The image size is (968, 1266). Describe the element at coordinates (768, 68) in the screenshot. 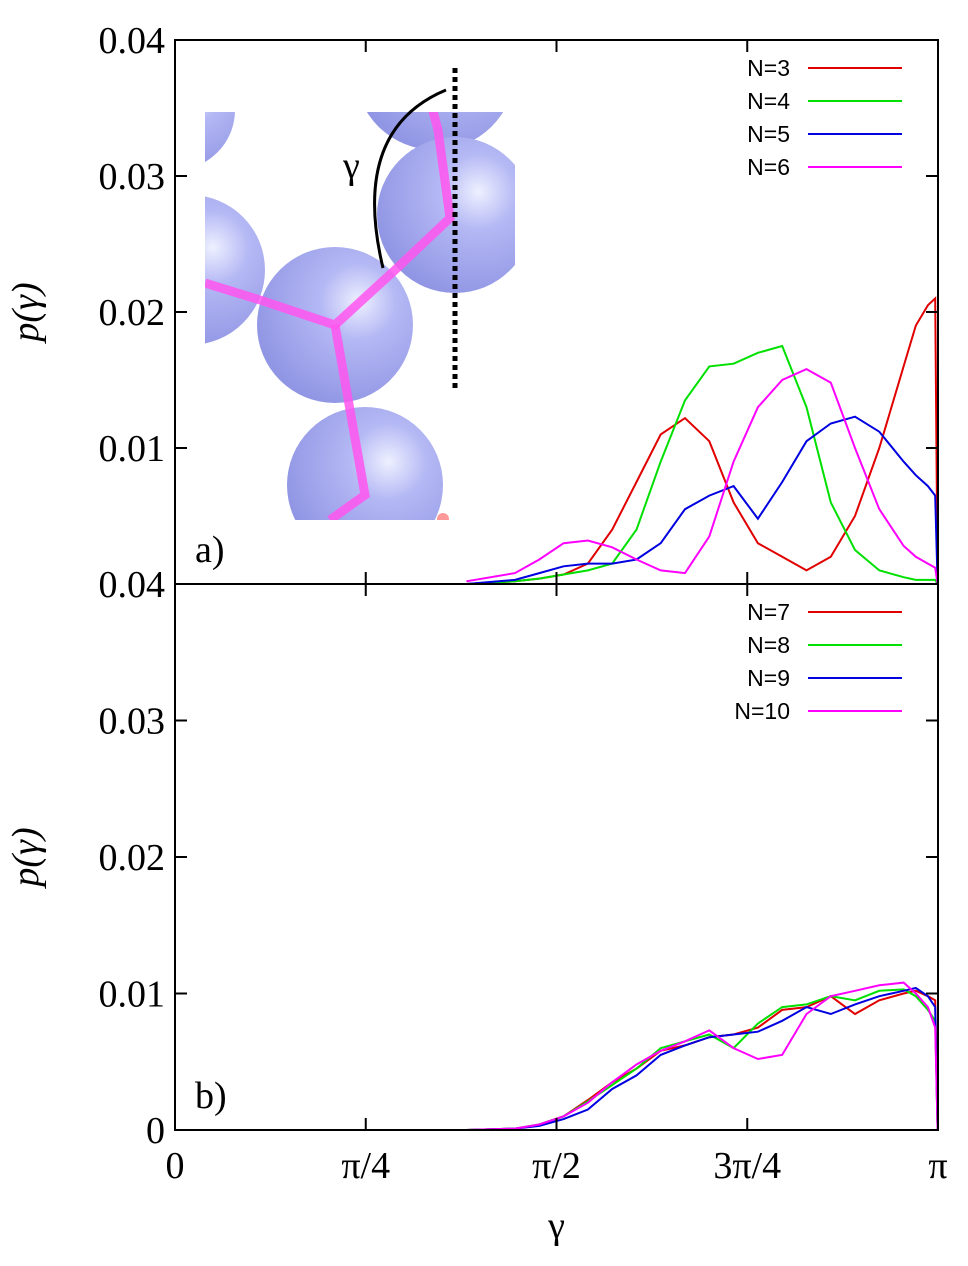

I see `legend-label: N=3` at that location.